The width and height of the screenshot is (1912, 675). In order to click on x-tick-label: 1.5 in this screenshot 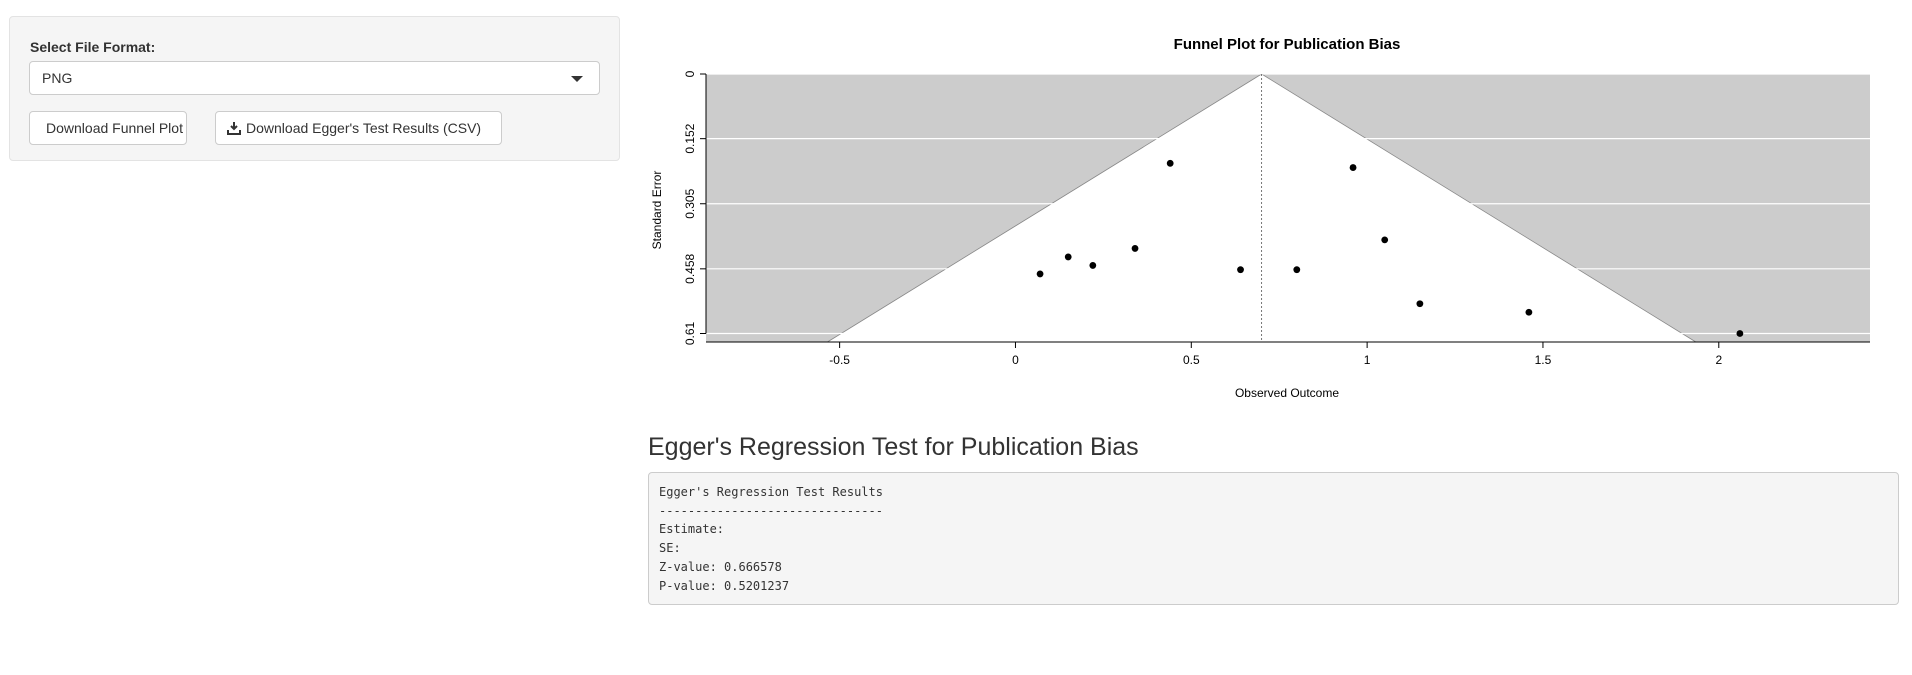, I will do `click(1543, 360)`.